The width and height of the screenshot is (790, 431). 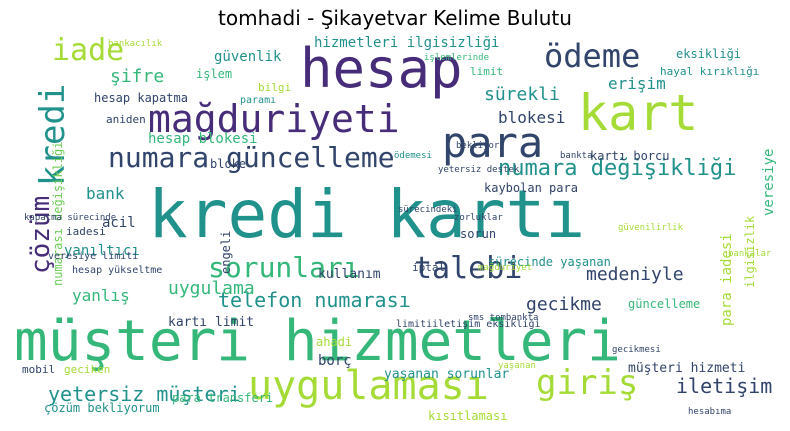 What do you see at coordinates (664, 304) in the screenshot?
I see `word: güncelleme` at bounding box center [664, 304].